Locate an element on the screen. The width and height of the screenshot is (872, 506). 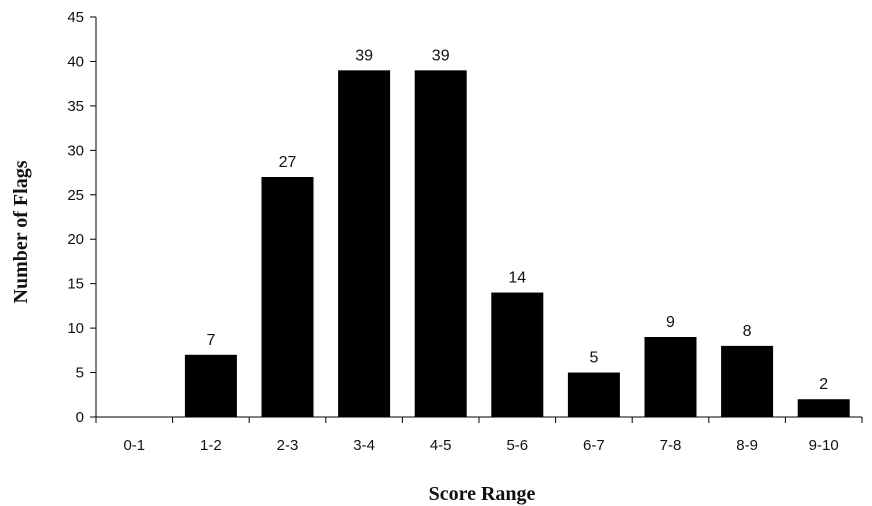
y-tick-label: 0 is located at coordinates (80, 417).